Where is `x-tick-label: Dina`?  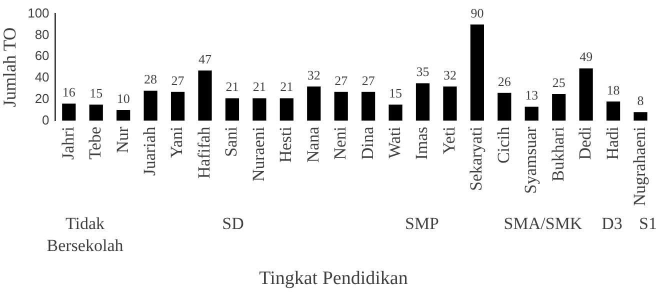
x-tick-label: Dina is located at coordinates (367, 143).